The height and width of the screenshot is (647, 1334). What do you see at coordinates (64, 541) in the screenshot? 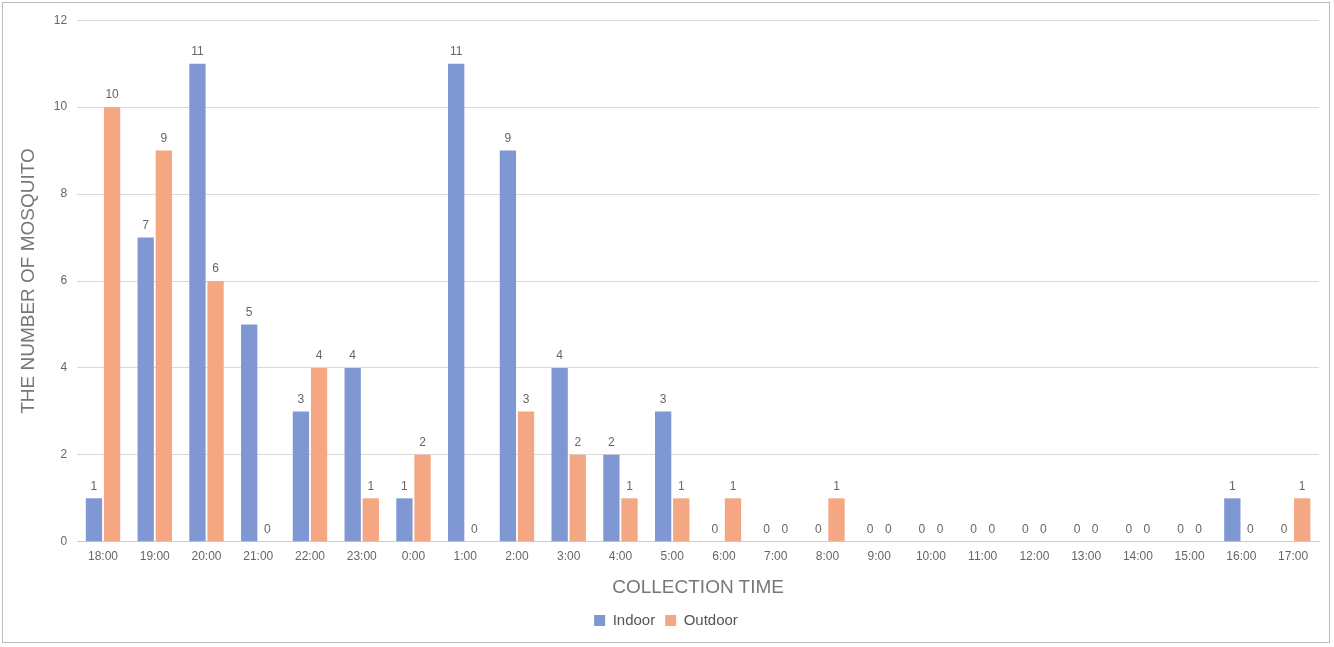
I see `y-tick-label: 0` at bounding box center [64, 541].